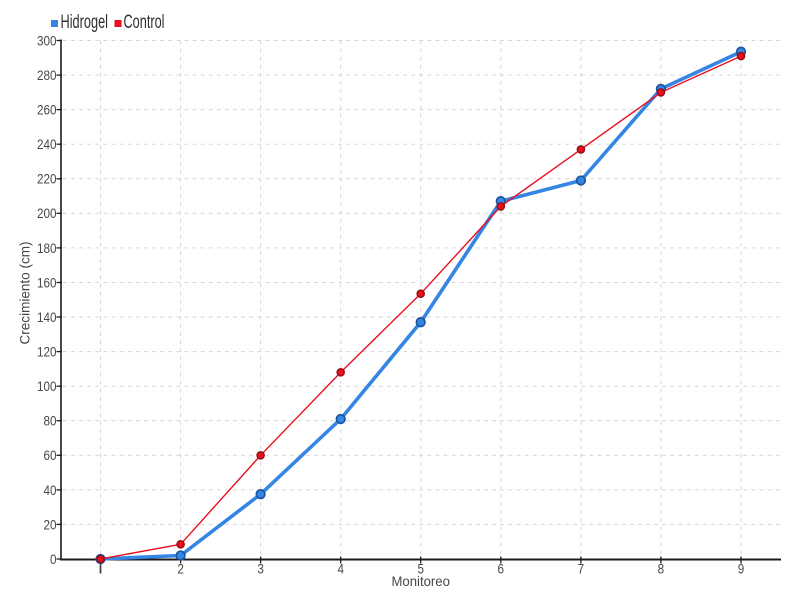 This screenshot has width=800, height=600. Describe the element at coordinates (47, 40) in the screenshot. I see `svg-text: 300` at that location.